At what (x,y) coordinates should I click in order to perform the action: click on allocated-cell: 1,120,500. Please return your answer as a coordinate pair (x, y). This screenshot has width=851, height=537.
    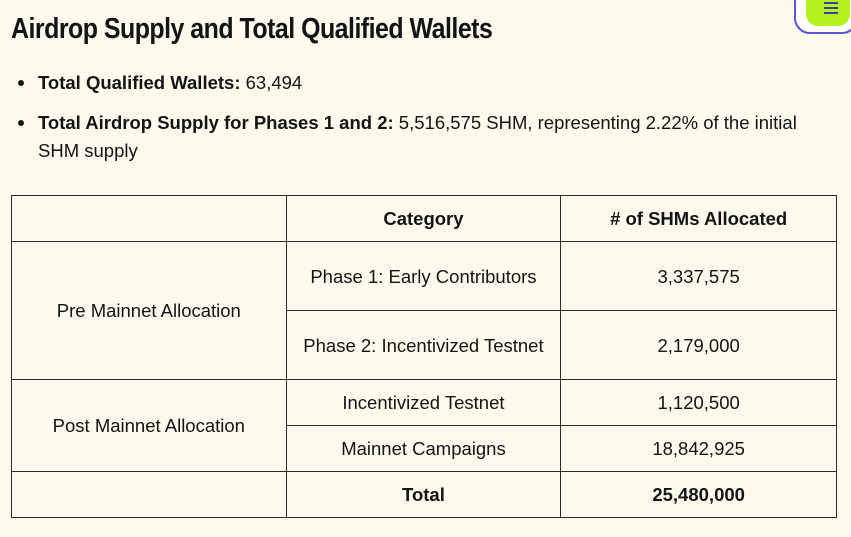
    Looking at the image, I should click on (698, 402).